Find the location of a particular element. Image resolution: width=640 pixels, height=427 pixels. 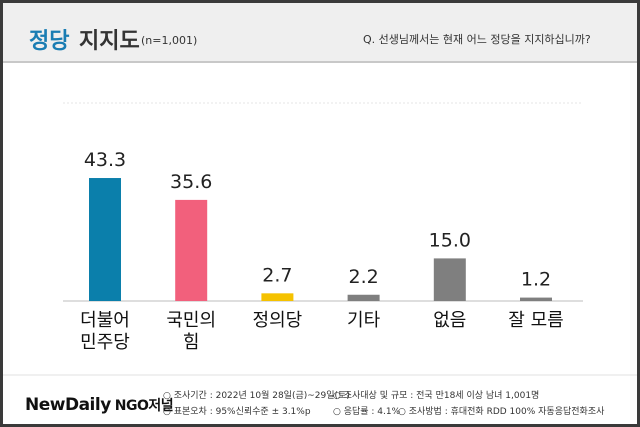

category-label: 더불어 민주당 is located at coordinates (105, 331).